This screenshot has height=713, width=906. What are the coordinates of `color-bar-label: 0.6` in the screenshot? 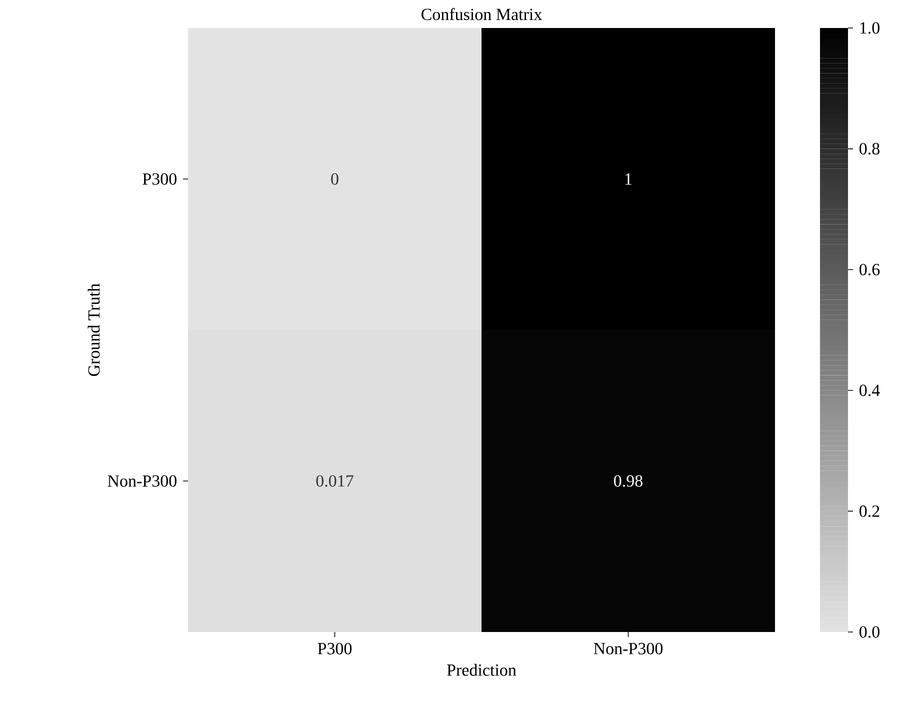 It's located at (870, 270).